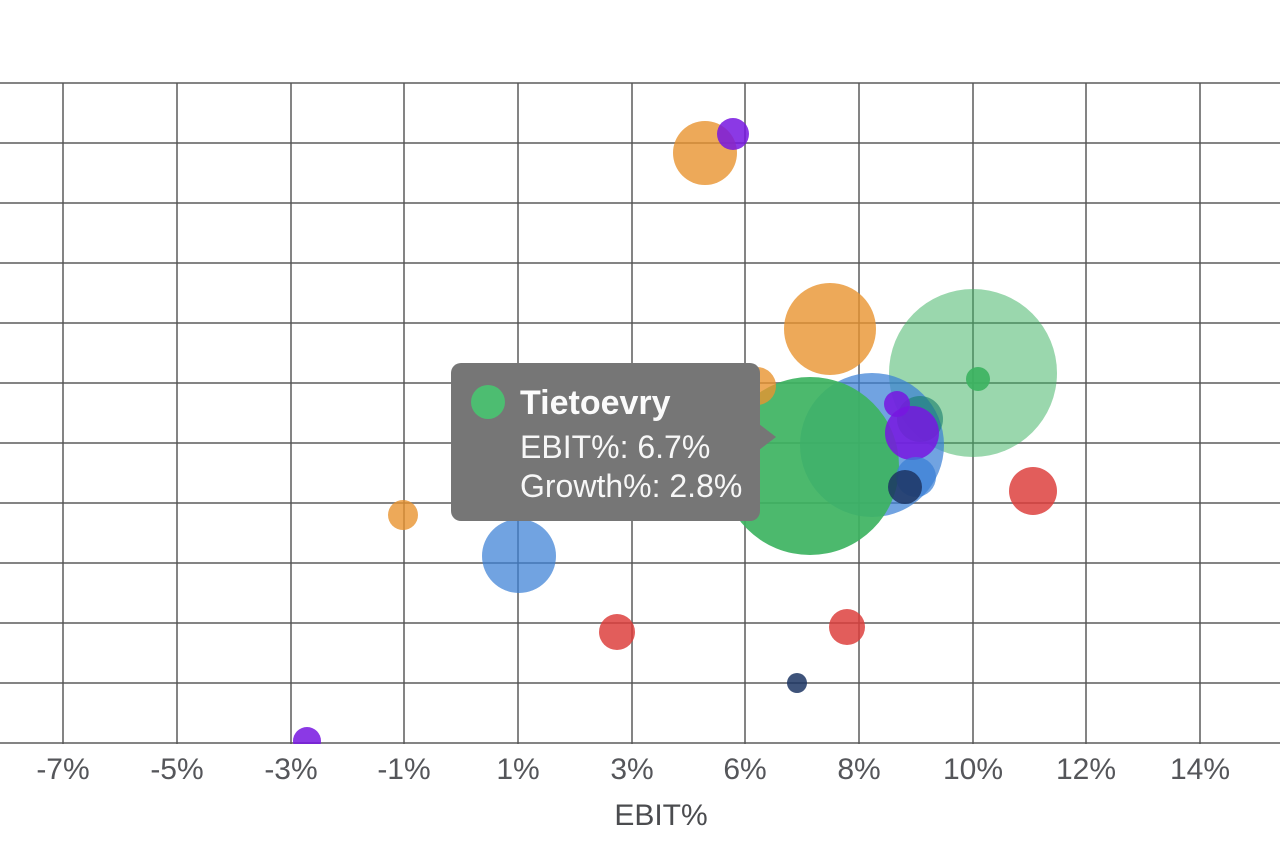  Describe the element at coordinates (1086, 769) in the screenshot. I see `x-axis-tick-label: 12%` at that location.